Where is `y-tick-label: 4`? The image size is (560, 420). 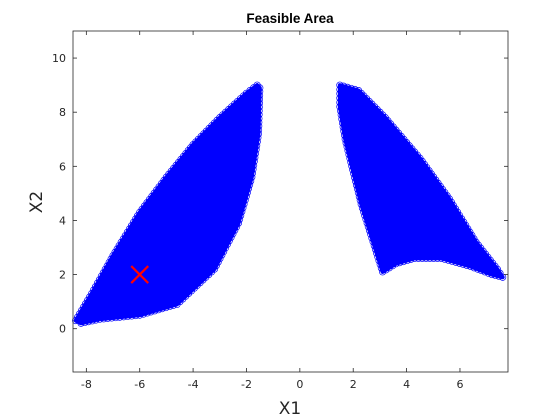 y-tick-label: 4 is located at coordinates (62, 220).